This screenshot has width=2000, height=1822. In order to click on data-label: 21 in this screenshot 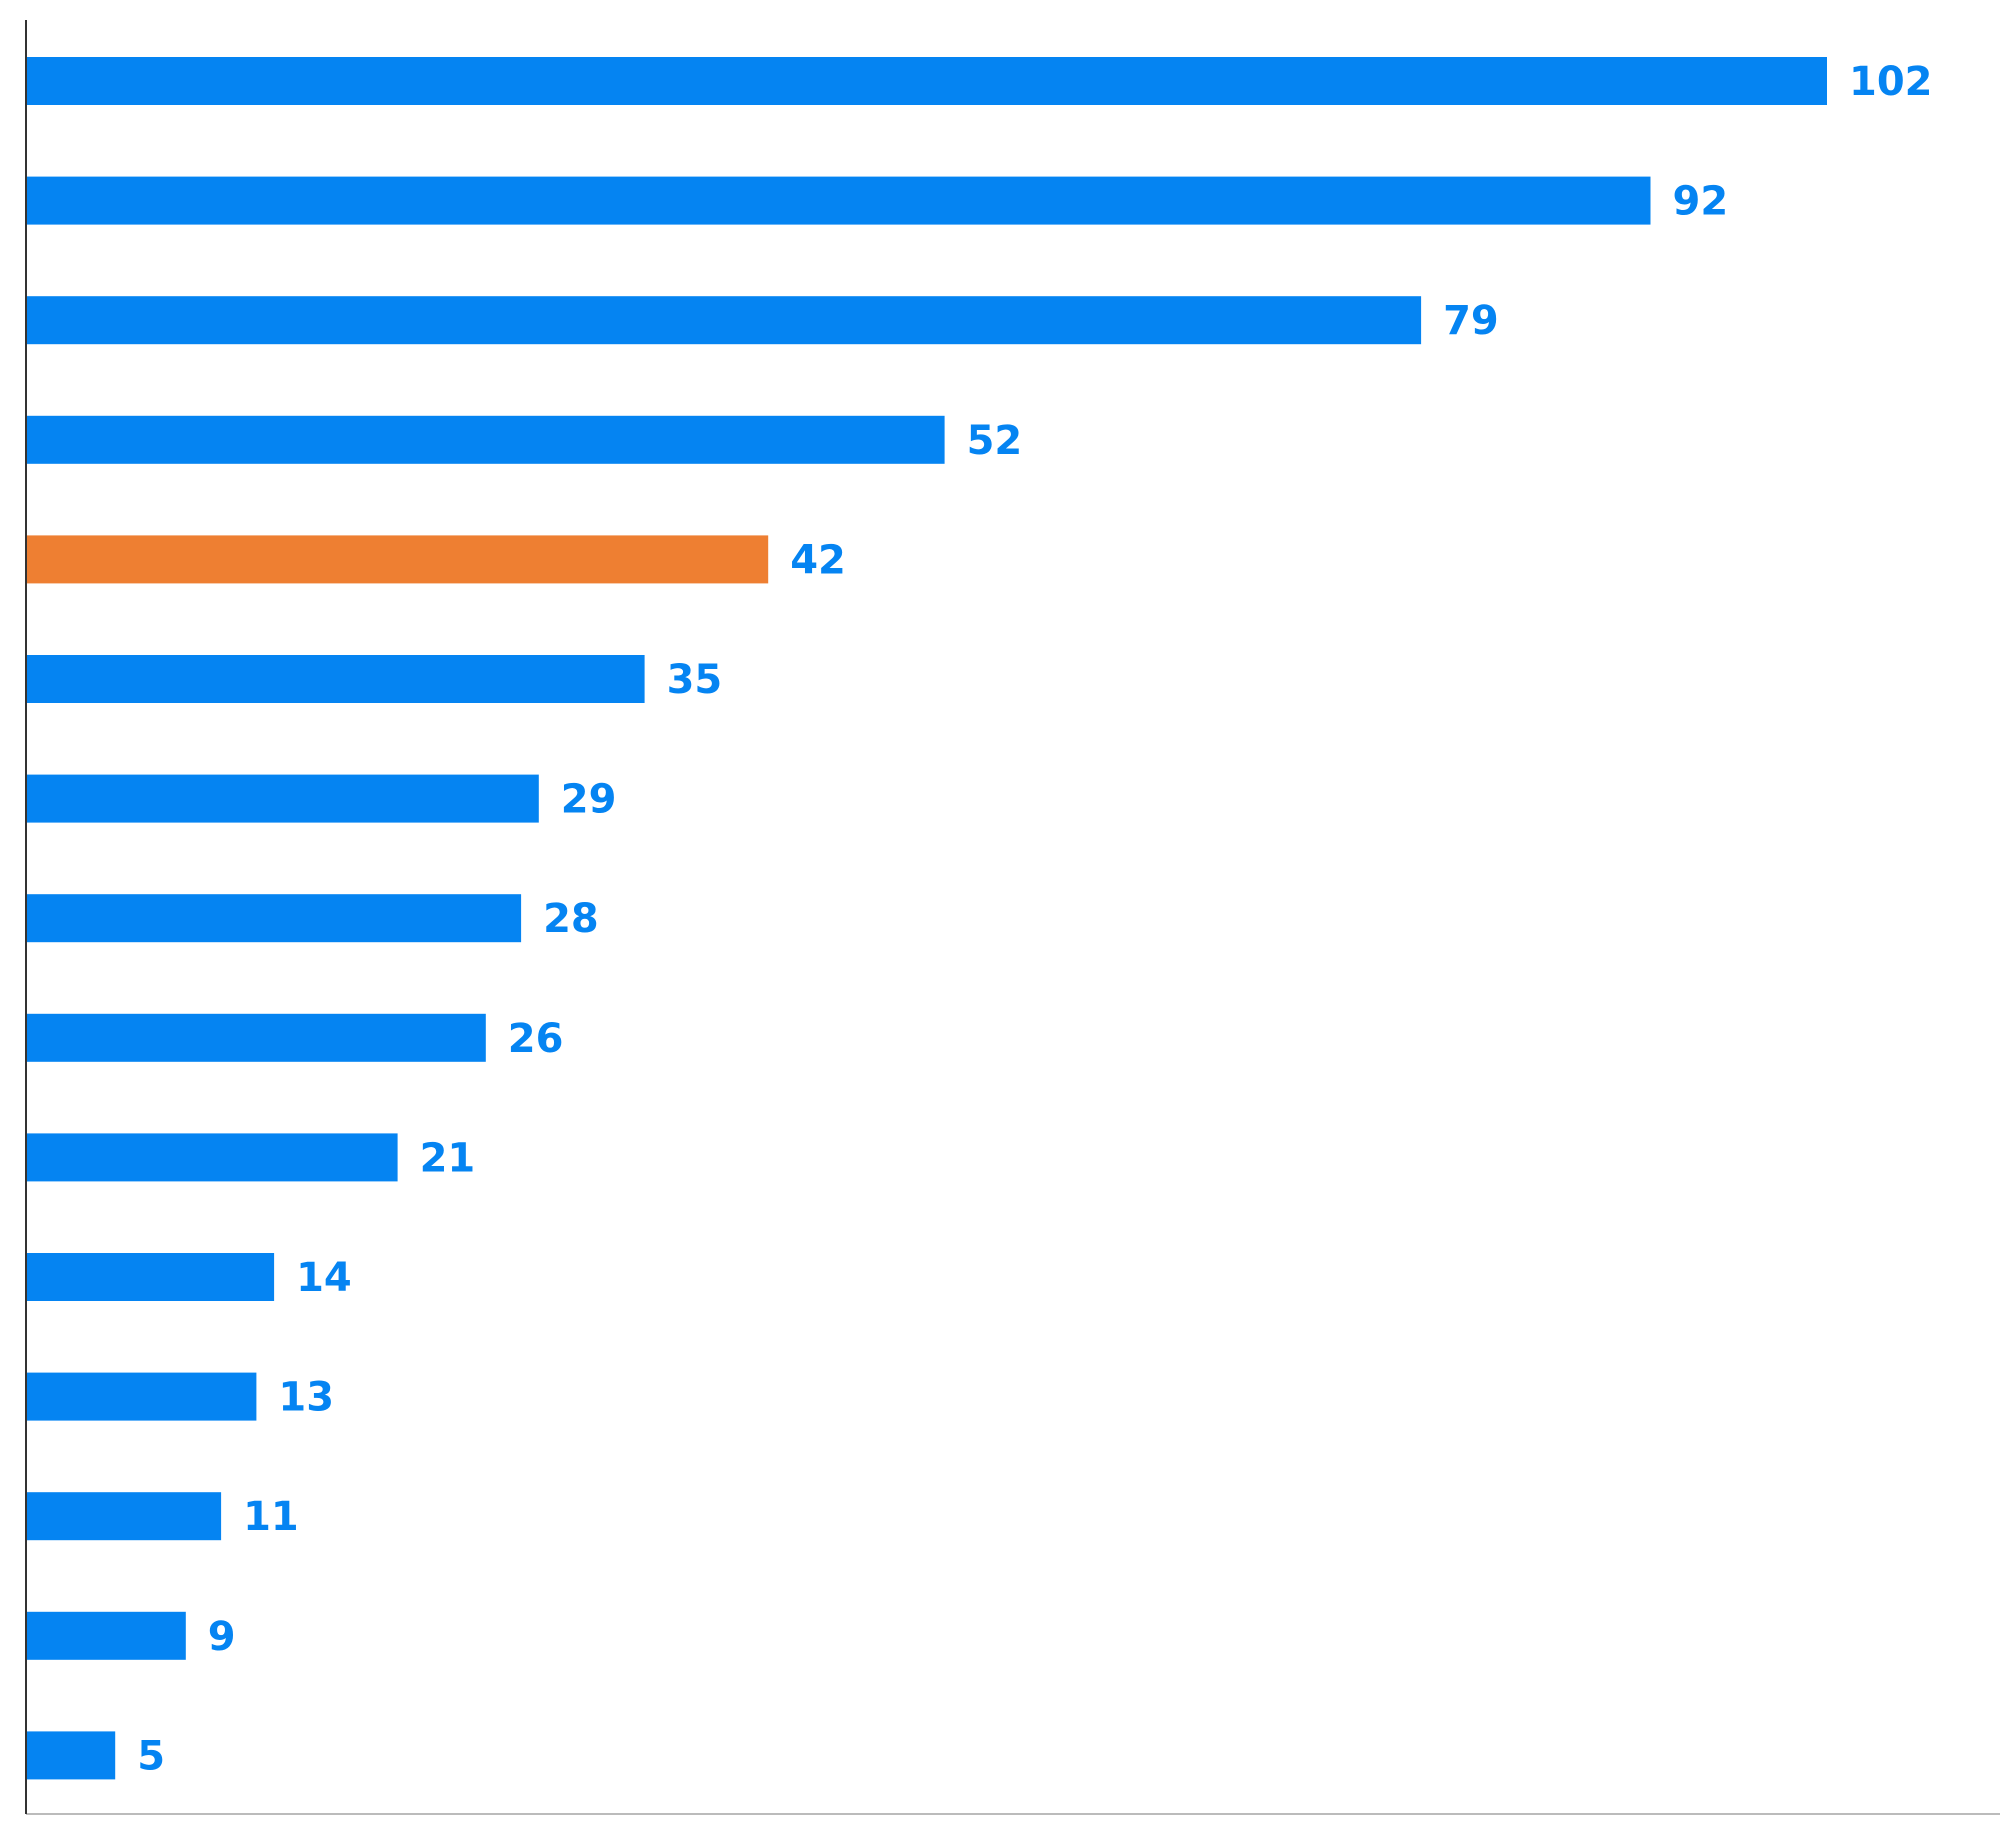, I will do `click(448, 1158)`.